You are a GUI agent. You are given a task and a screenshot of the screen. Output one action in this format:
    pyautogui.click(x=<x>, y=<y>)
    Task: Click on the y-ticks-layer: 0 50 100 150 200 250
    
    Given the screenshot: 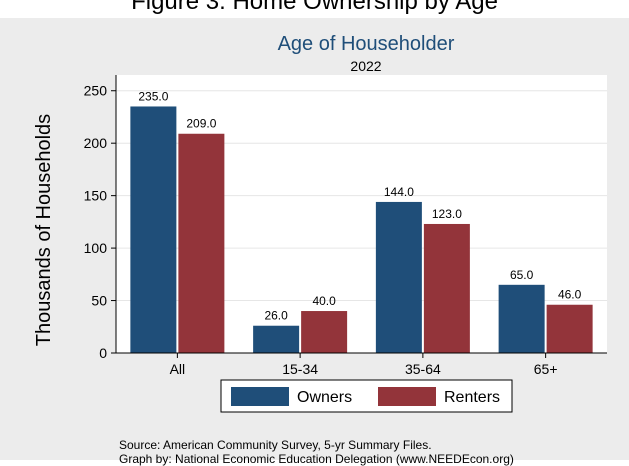 What is the action you would take?
    pyautogui.click(x=100, y=222)
    